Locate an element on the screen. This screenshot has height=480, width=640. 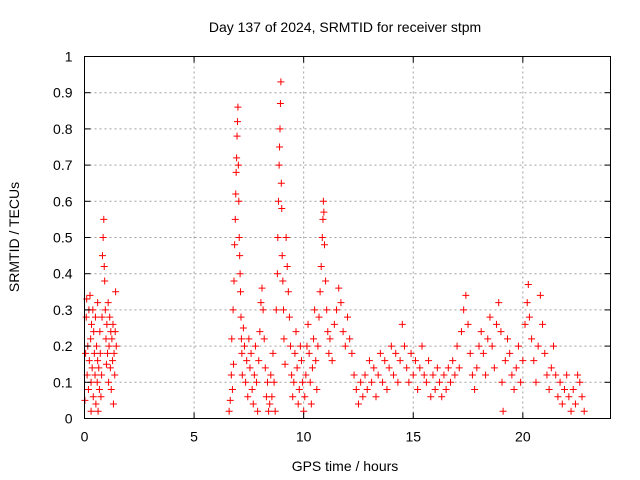
x-tick-label: 15 is located at coordinates (413, 437).